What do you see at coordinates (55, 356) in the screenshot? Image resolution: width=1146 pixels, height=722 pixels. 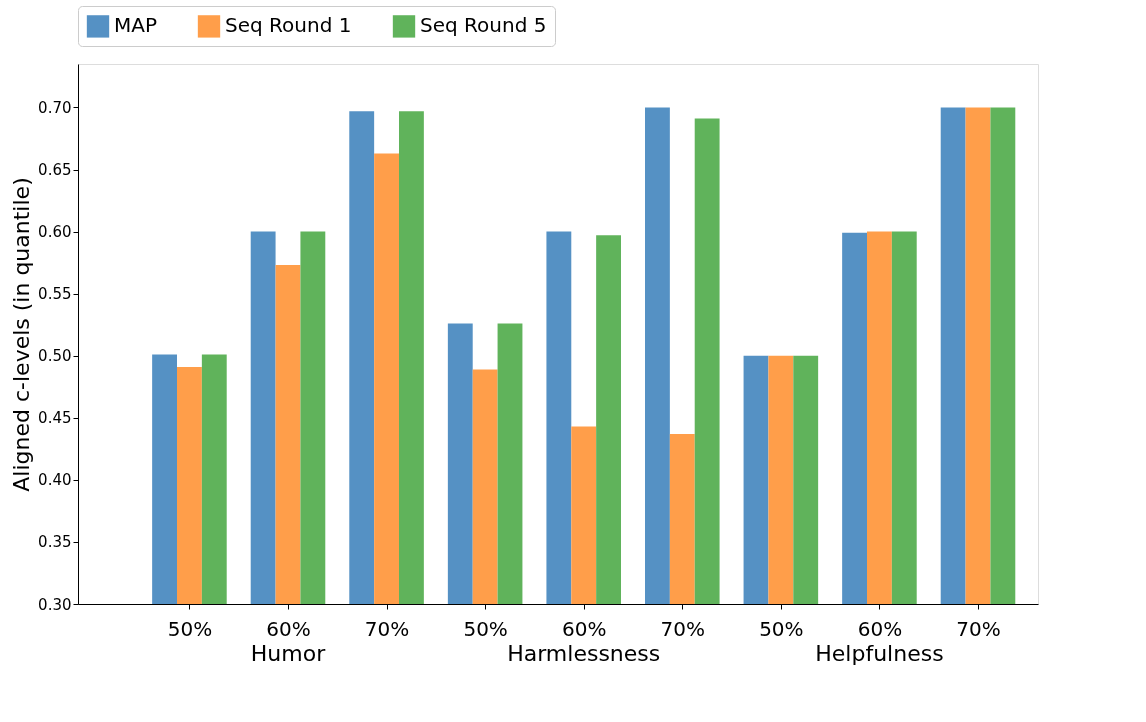 I see `y-tick-label: 0.50` at bounding box center [55, 356].